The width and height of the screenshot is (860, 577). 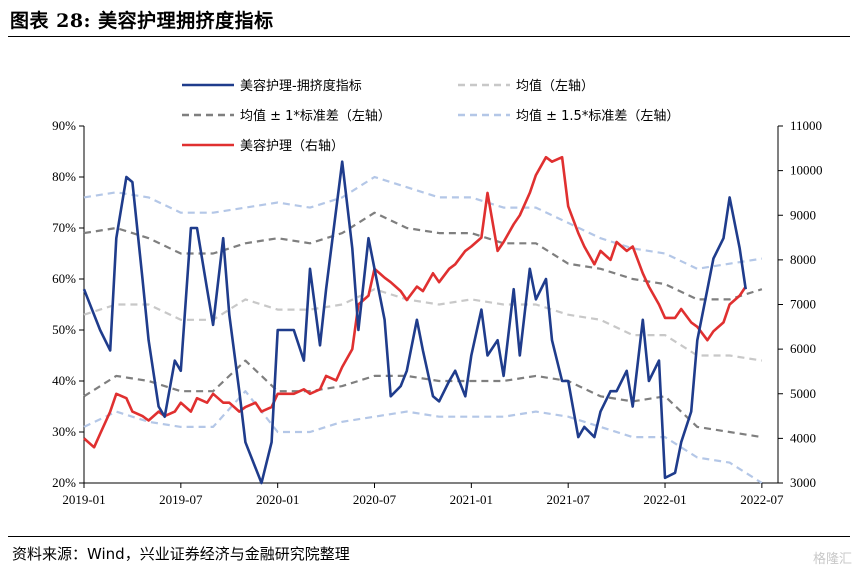 I want to click on left-tick-label: 60%, so click(x=64, y=278).